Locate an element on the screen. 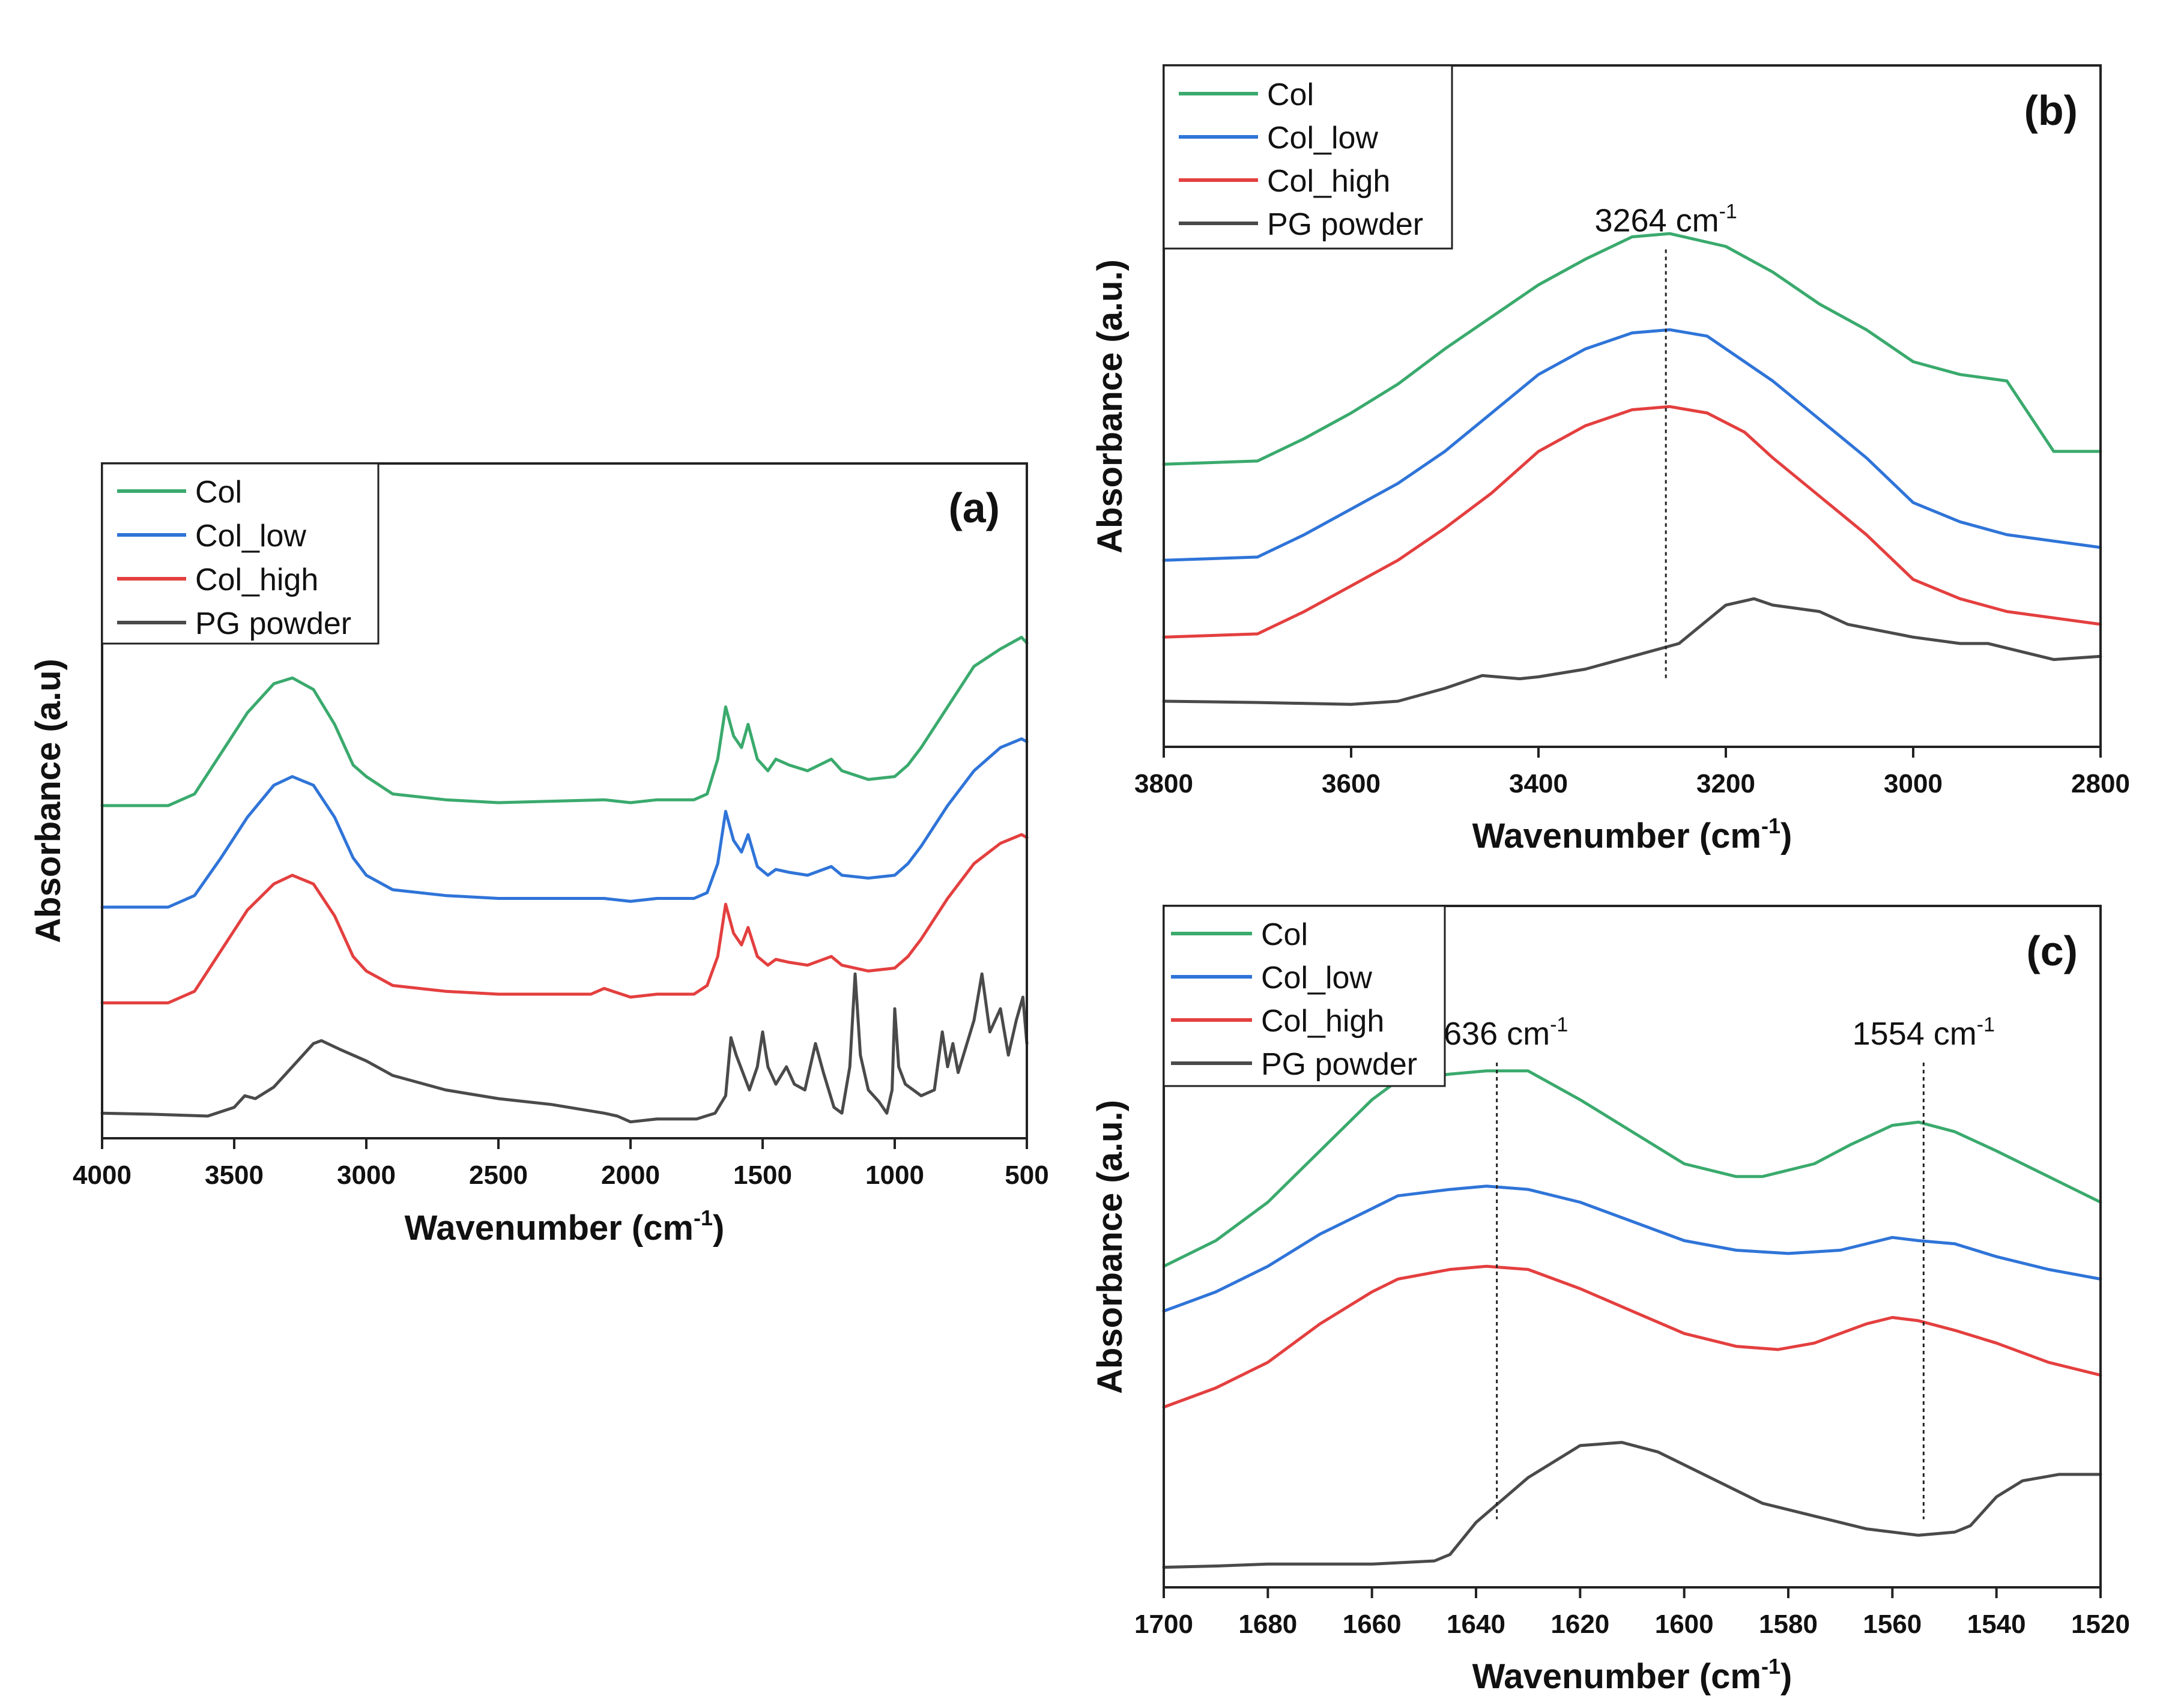 The image size is (2166, 1708). series-line-b-col-low is located at coordinates (1632, 445).